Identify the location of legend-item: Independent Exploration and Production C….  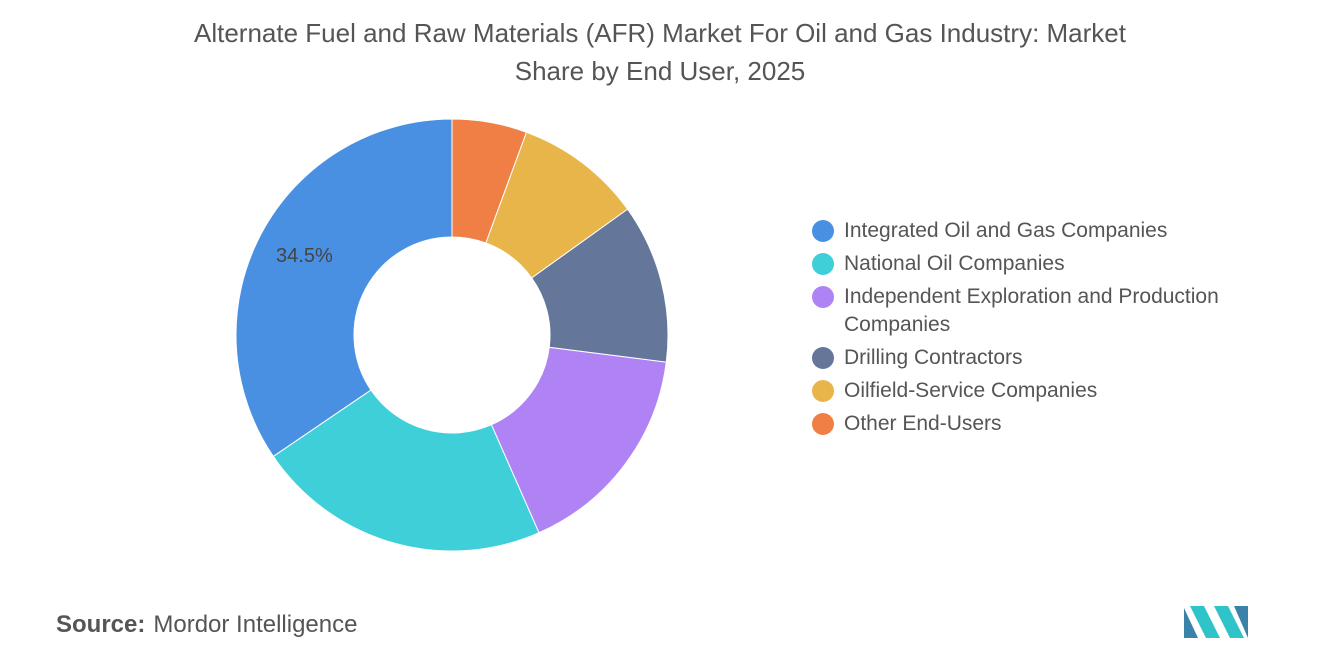
(1047, 311).